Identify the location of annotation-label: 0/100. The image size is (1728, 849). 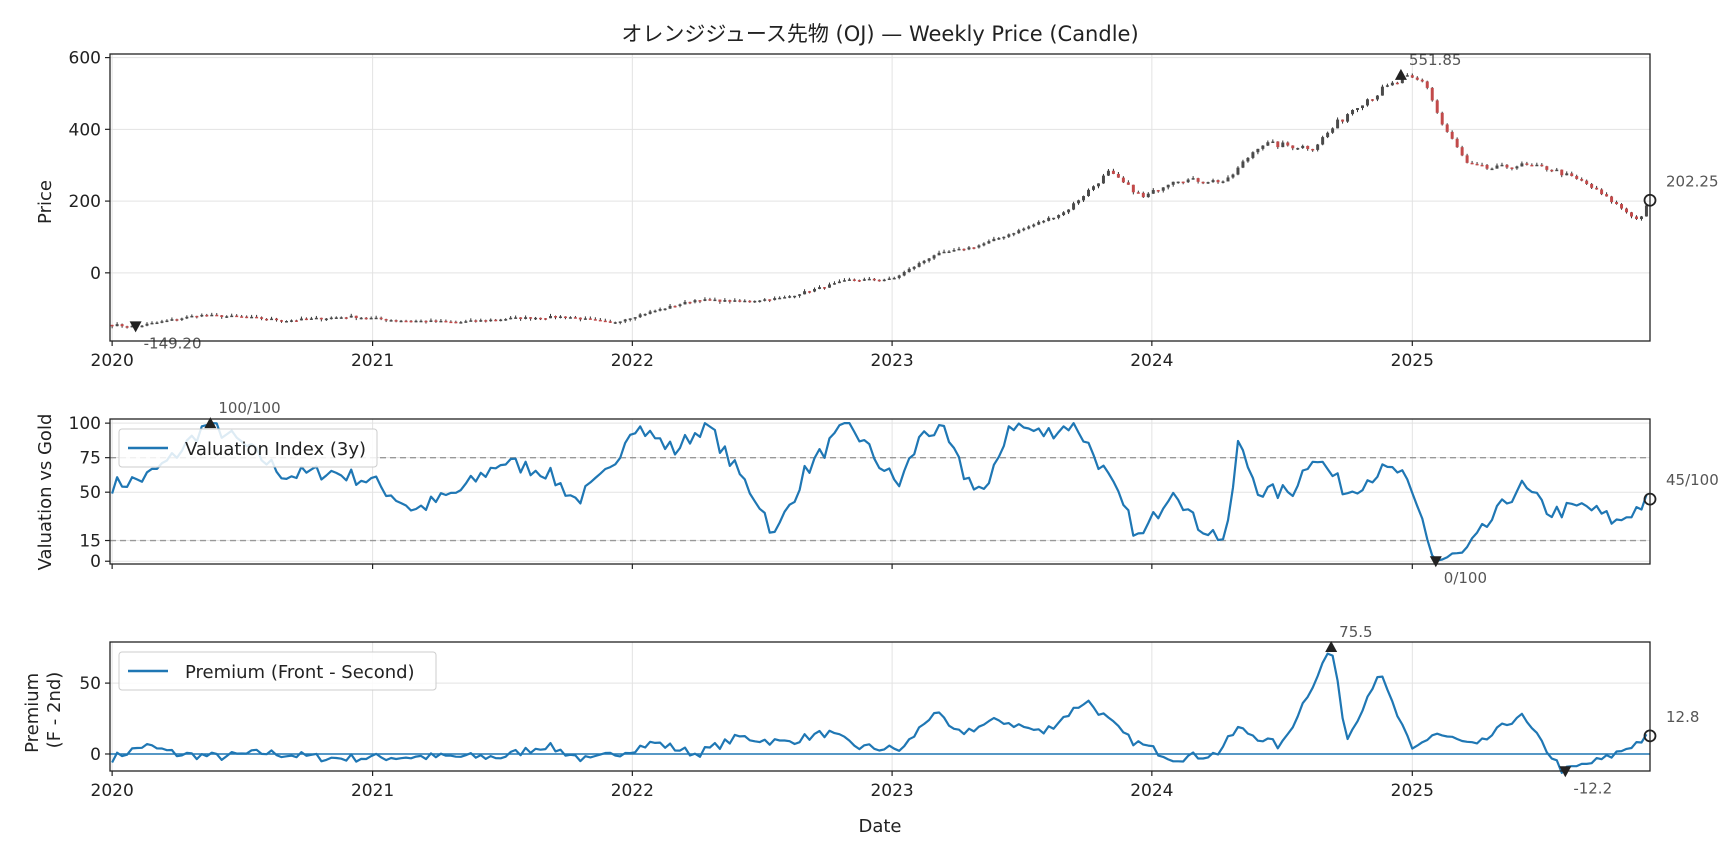
(1465, 578).